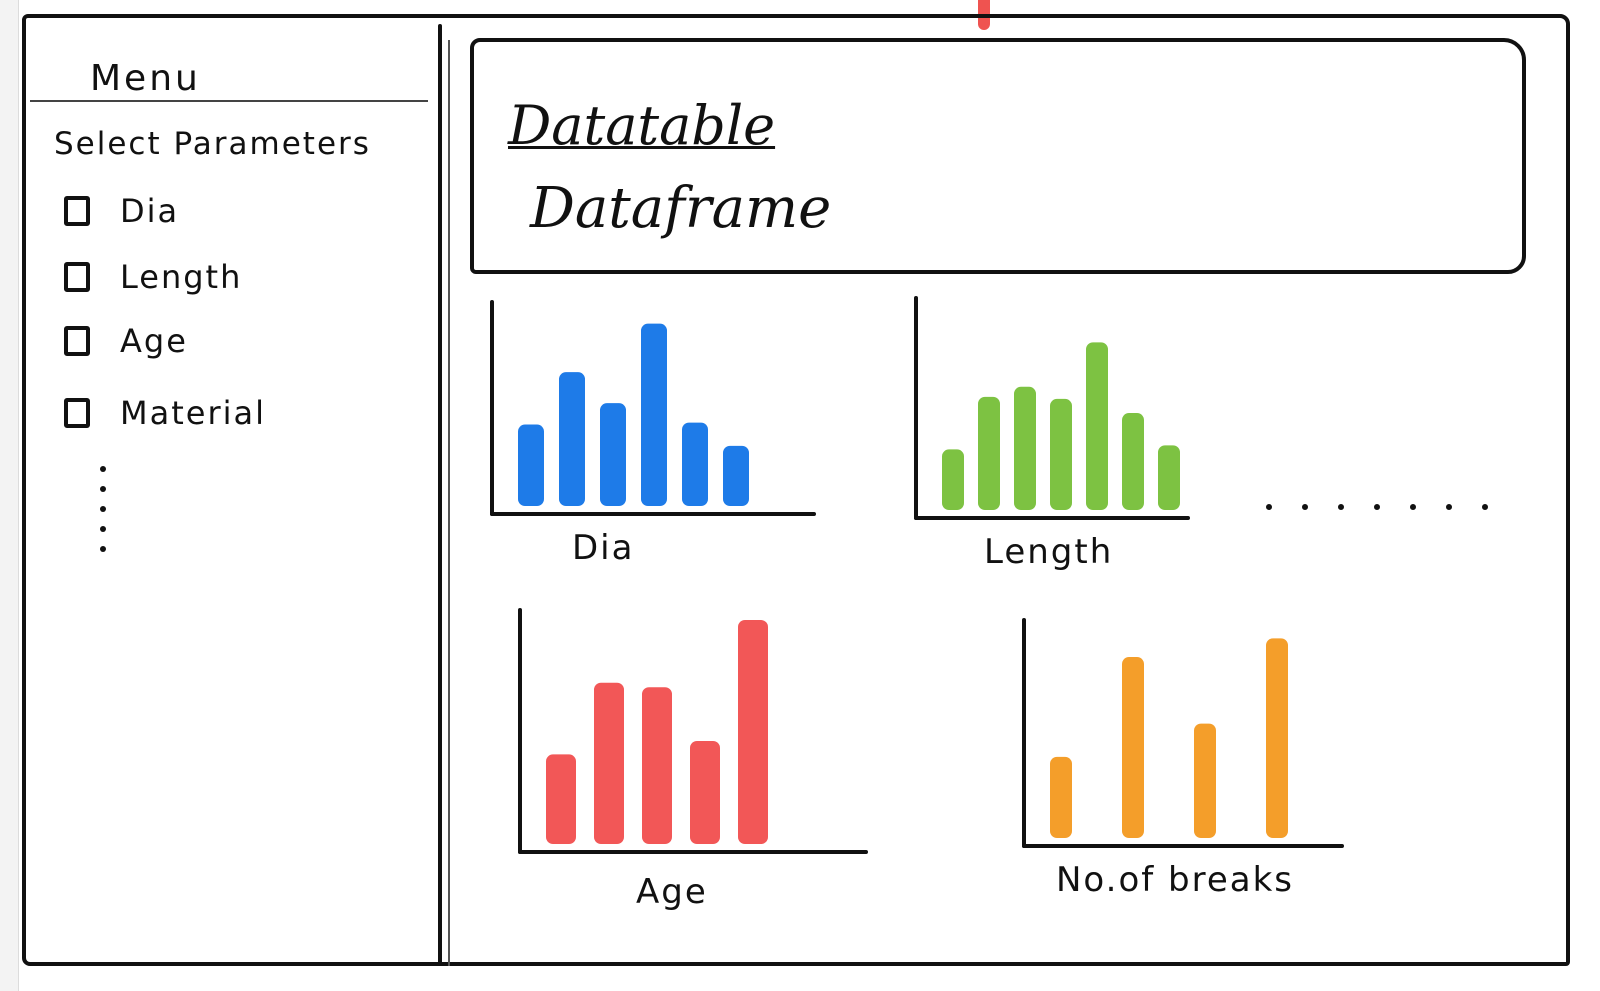  Describe the element at coordinates (449, 503) in the screenshot. I see `sidebar-divider-inner` at that location.